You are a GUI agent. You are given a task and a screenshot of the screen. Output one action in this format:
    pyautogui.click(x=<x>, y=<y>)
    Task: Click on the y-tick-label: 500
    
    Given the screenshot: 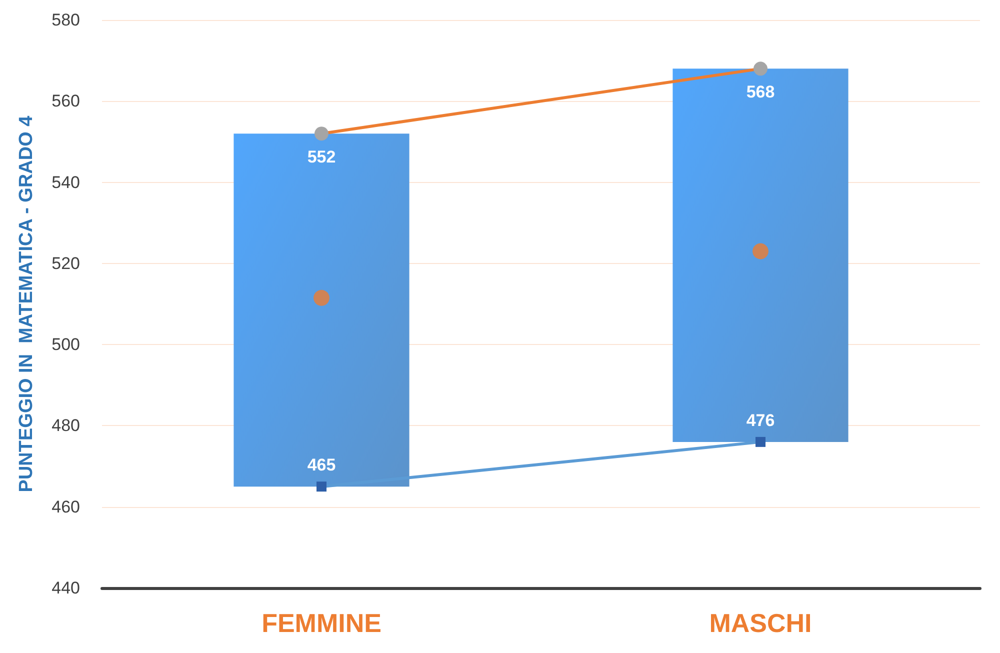 What is the action you would take?
    pyautogui.click(x=66, y=344)
    